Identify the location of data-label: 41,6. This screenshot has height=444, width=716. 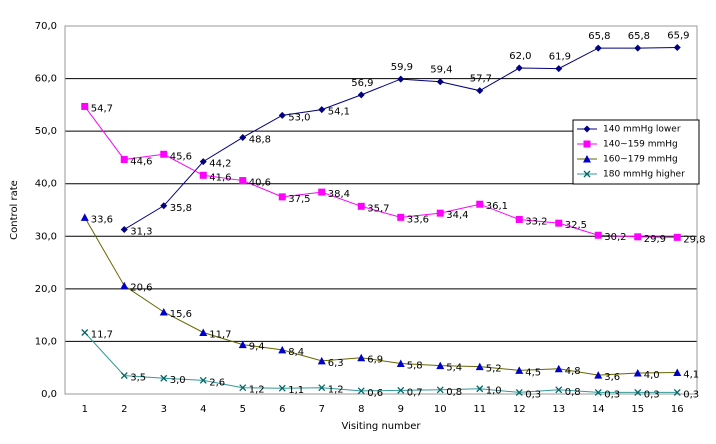
(220, 177).